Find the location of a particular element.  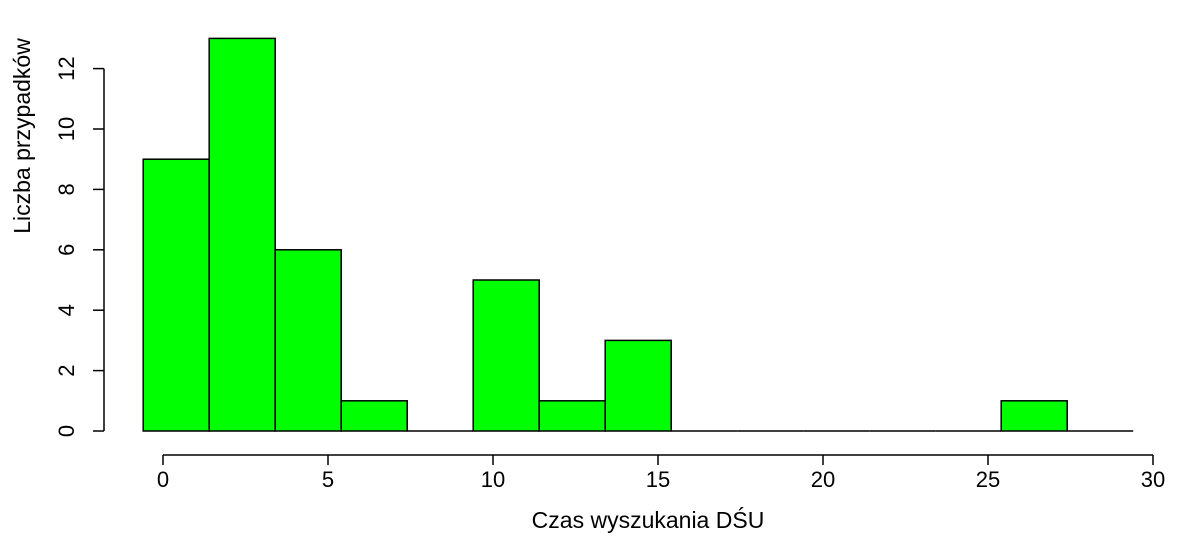

y-tick-label: 2 is located at coordinates (66, 370).